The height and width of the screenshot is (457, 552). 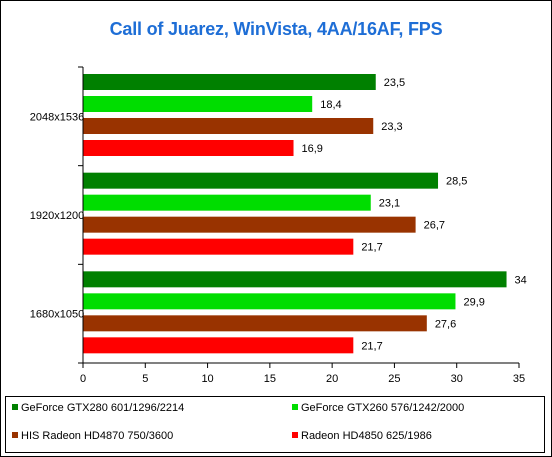 What do you see at coordinates (229, 82) in the screenshot?
I see `bar-1-2048x1536` at bounding box center [229, 82].